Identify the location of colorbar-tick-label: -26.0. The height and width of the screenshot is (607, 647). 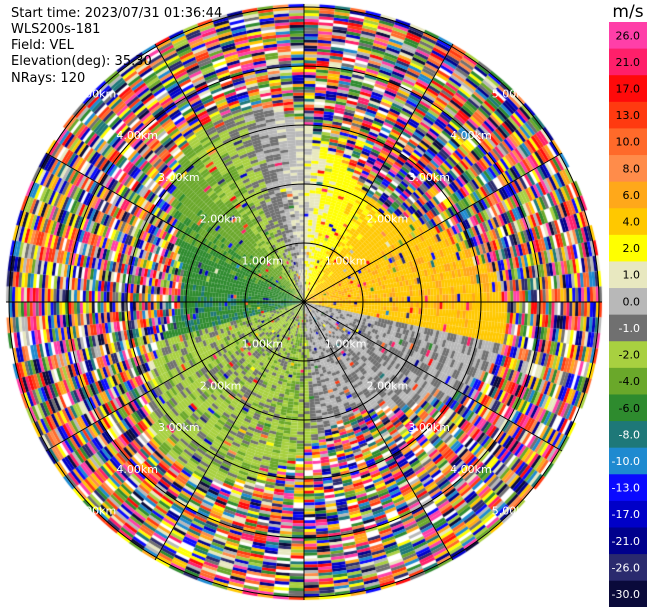
(626, 567).